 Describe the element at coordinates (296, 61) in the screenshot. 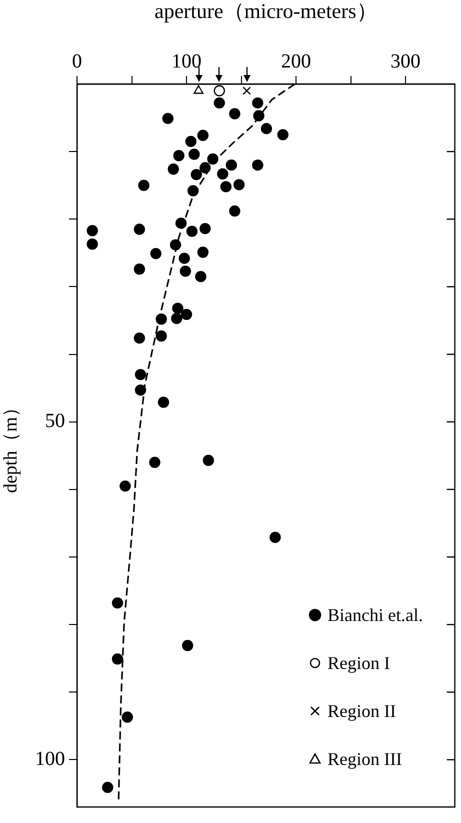

I see `x-tick-label: 200` at that location.